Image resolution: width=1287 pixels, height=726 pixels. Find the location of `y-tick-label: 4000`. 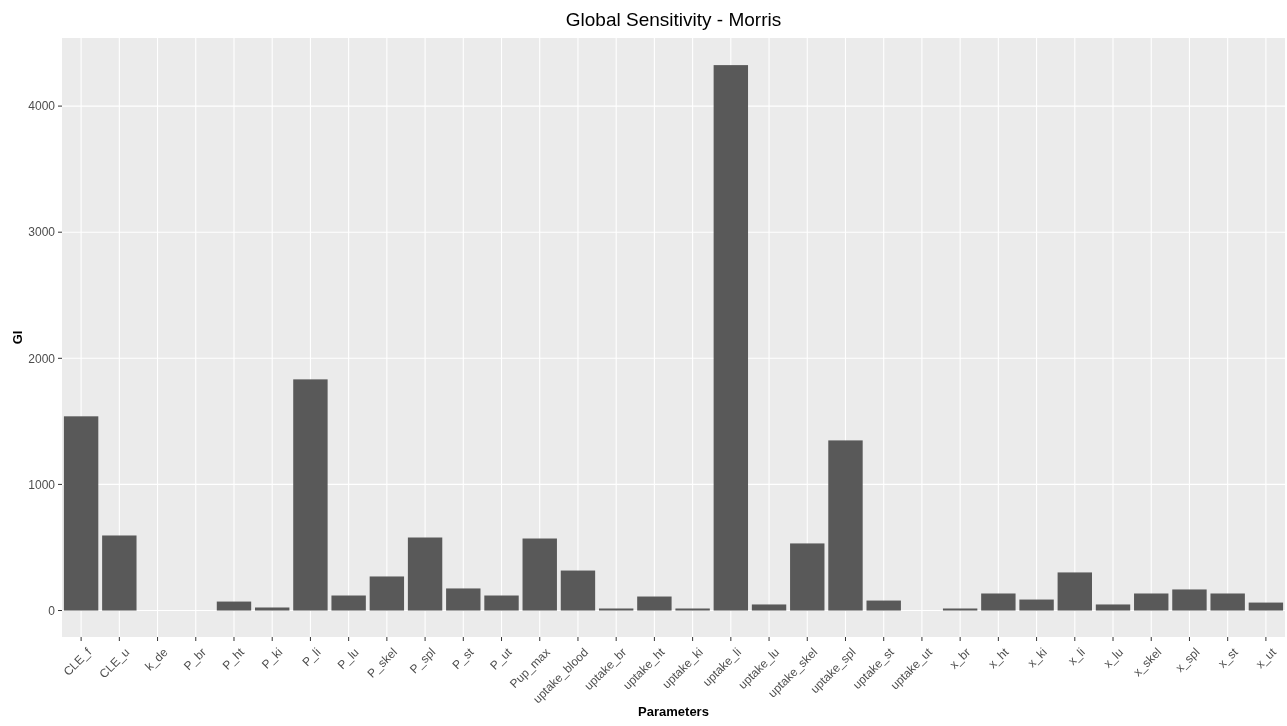

y-tick-label: 4000 is located at coordinates (42, 106).